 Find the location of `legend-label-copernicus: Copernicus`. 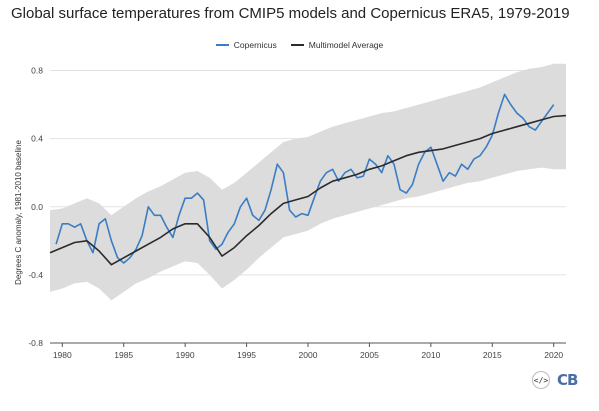

legend-label-copernicus: Copernicus is located at coordinates (255, 45).